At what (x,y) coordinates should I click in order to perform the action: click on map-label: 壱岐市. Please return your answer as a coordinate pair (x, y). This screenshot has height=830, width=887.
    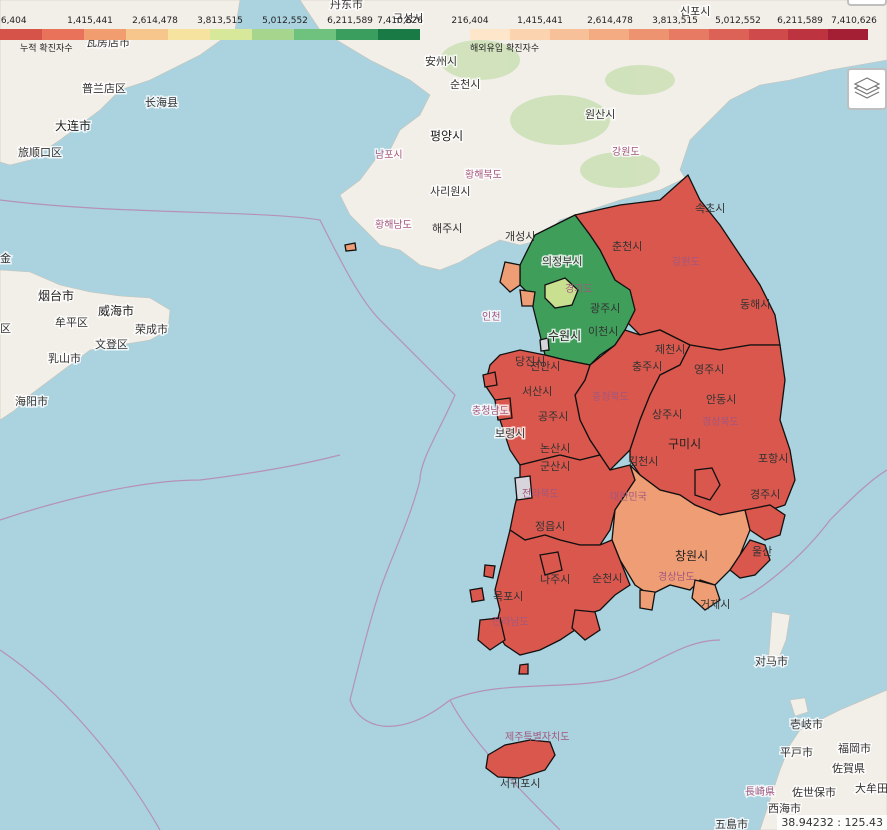
    Looking at the image, I should click on (806, 724).